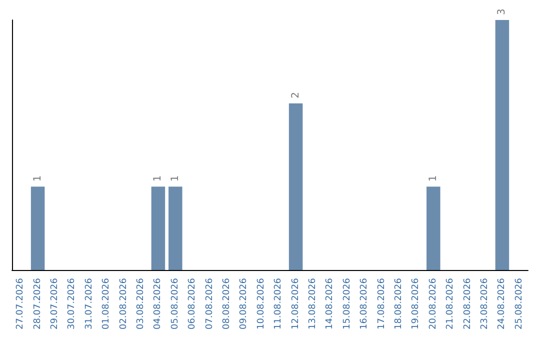 The image size is (540, 340). What do you see at coordinates (107, 304) in the screenshot?
I see `x-tick-label: 01.08.2026` at bounding box center [107, 304].